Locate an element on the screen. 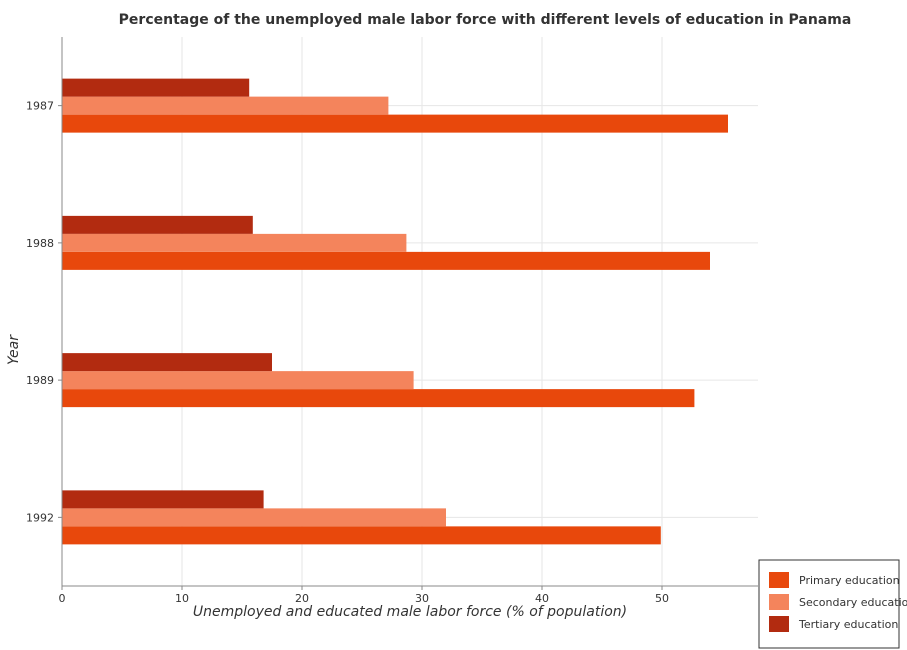 The image size is (907, 650). legend-label: Secondary education is located at coordinates (853, 602).